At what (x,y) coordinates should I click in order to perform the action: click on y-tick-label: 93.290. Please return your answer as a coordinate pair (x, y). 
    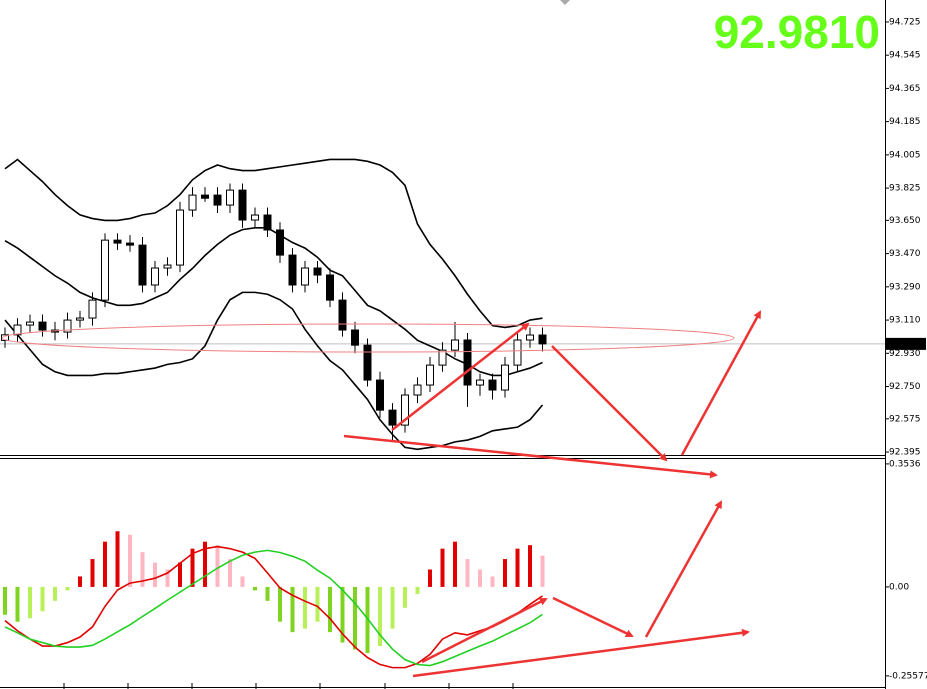
    Looking at the image, I should click on (905, 287).